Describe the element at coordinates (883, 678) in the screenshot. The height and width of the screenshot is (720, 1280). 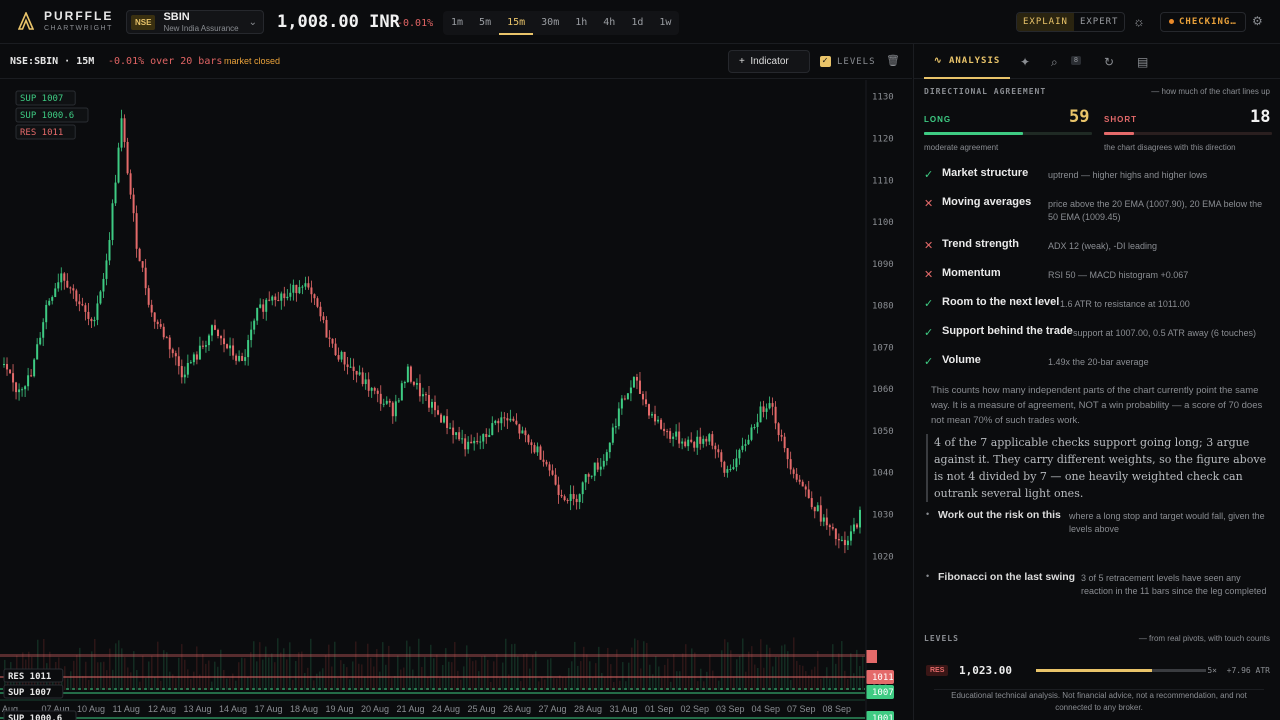
I see `price-tag: 1011` at that location.